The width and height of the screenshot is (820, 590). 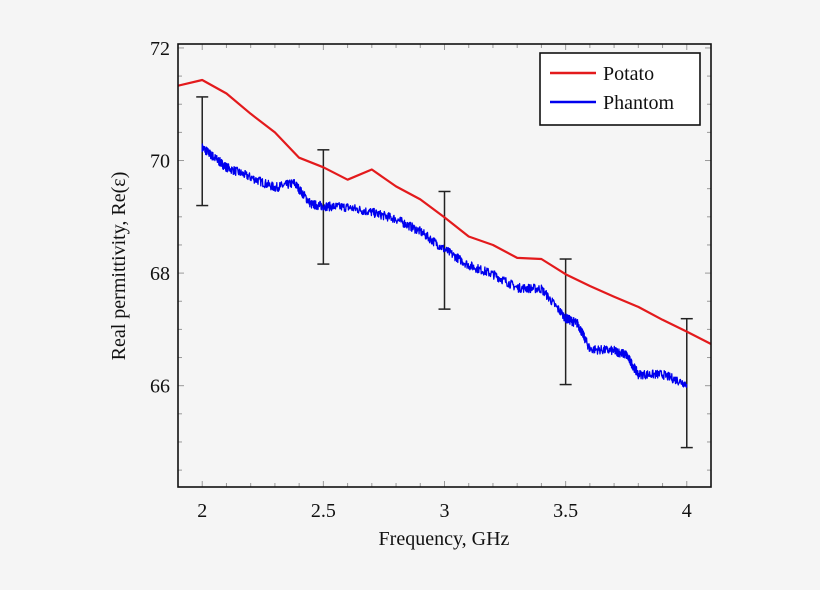 What do you see at coordinates (444, 539) in the screenshot?
I see `x-axis-label: Frequency, GHz` at bounding box center [444, 539].